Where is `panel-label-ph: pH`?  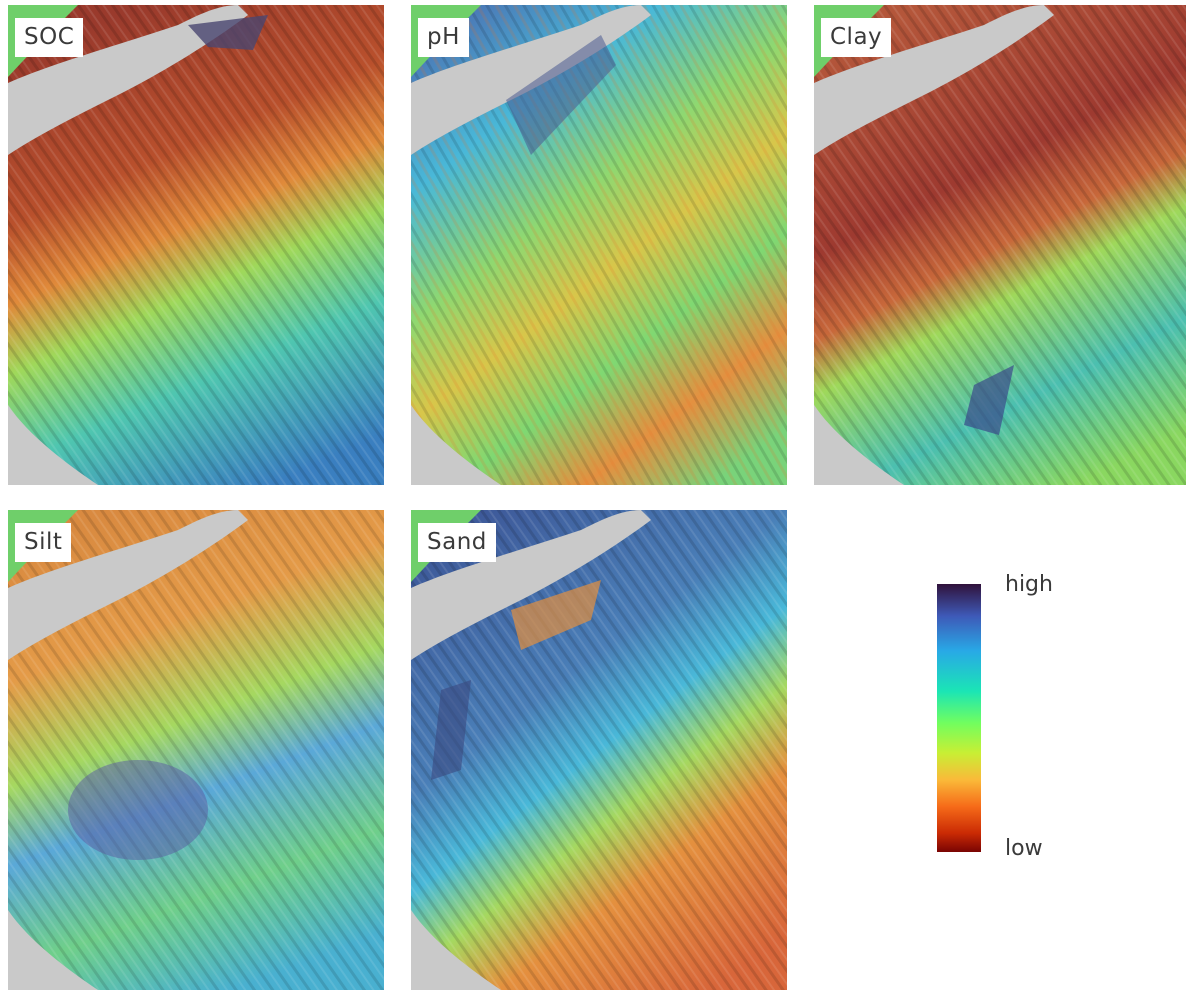 panel-label-ph: pH is located at coordinates (443, 37).